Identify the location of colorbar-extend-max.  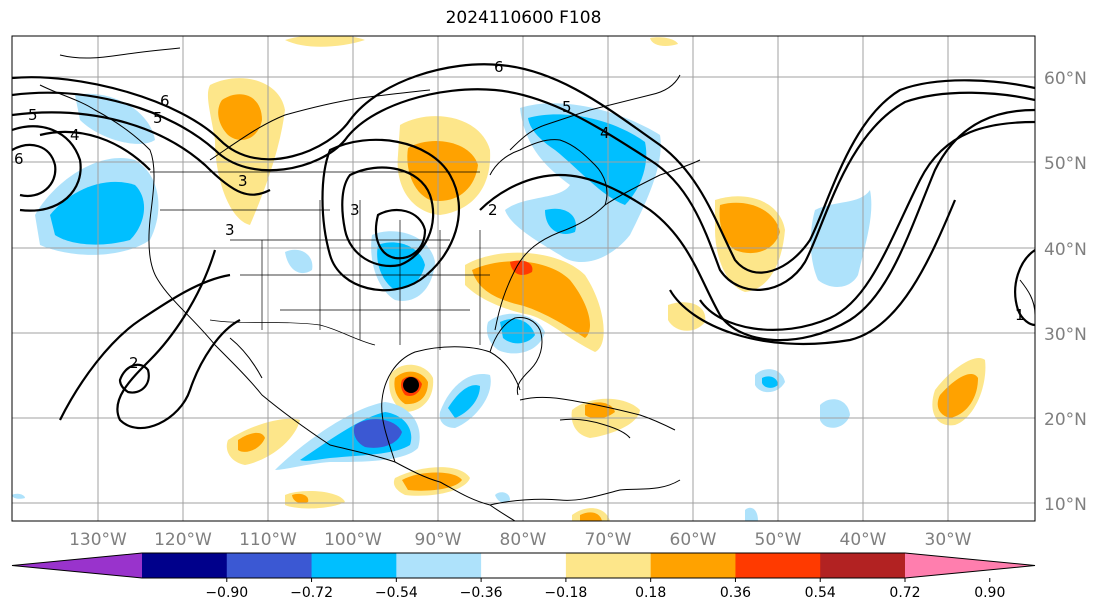
(970, 565).